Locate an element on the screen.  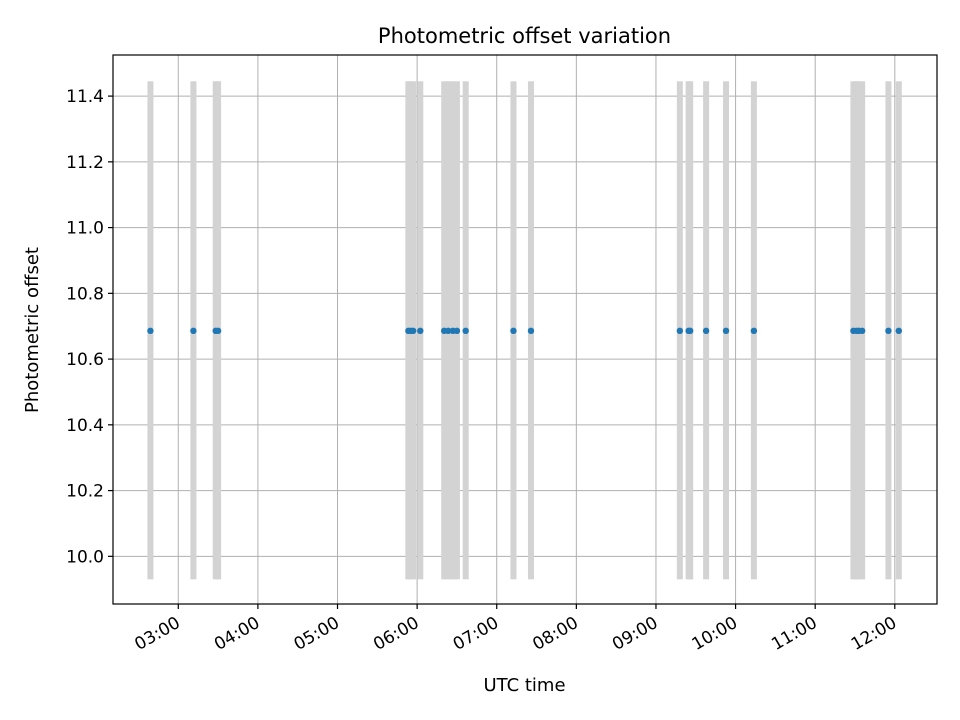
data-points is located at coordinates (524, 331).